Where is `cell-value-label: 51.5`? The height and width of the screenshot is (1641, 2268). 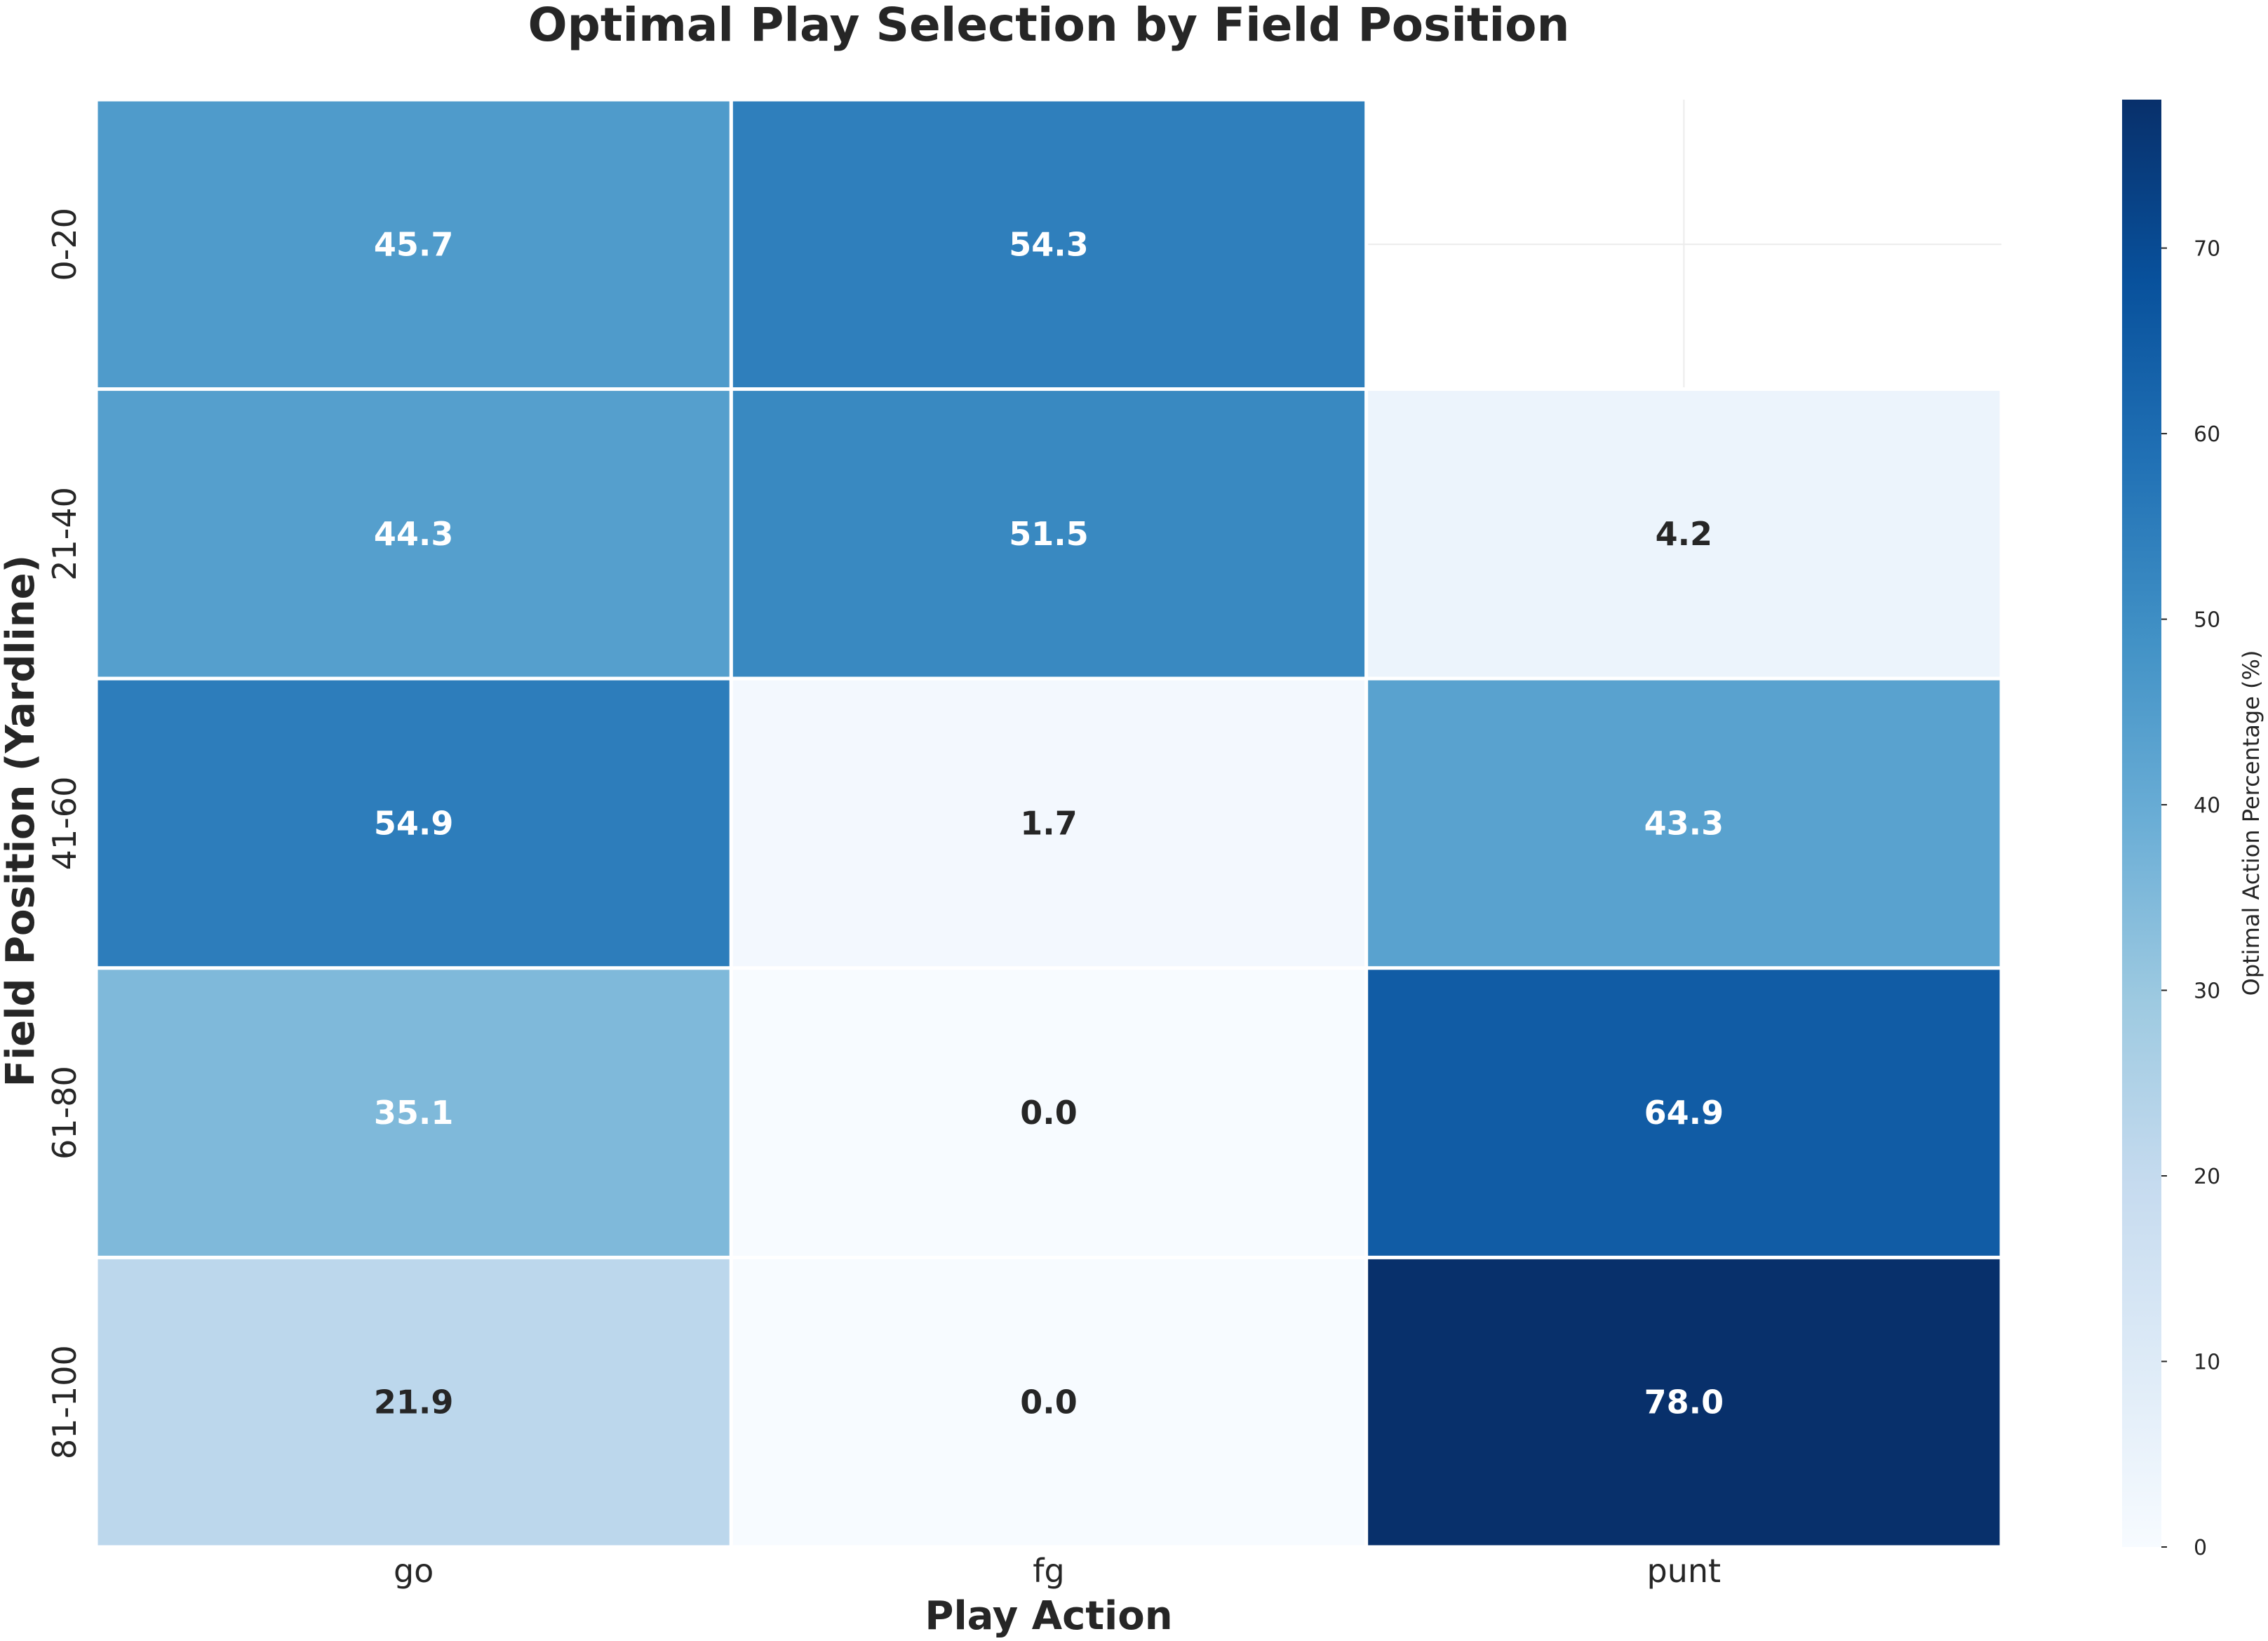 cell-value-label: 51.5 is located at coordinates (1049, 534).